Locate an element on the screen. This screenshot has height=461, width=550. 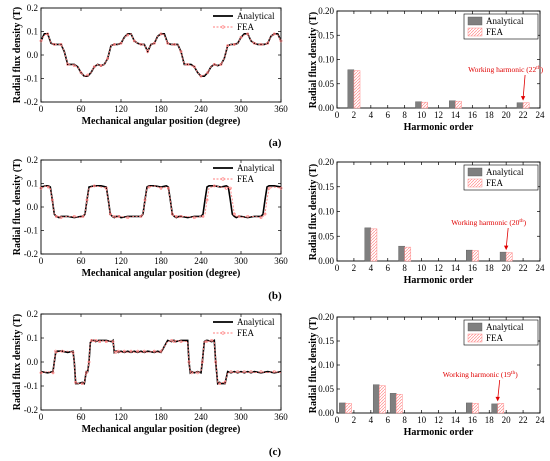
x-axis-label: Mechanical angular position (degree) is located at coordinates (161, 429).